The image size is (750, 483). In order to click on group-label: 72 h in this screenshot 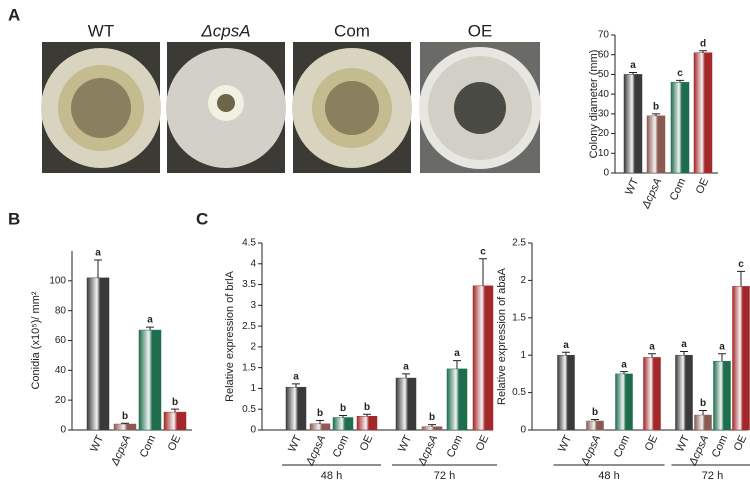, I will do `click(712, 476)`.